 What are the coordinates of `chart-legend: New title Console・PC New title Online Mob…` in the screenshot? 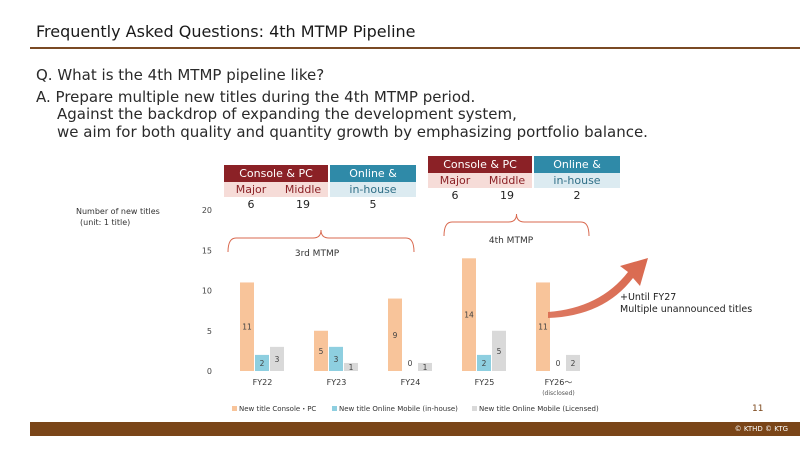 It's located at (415, 409).